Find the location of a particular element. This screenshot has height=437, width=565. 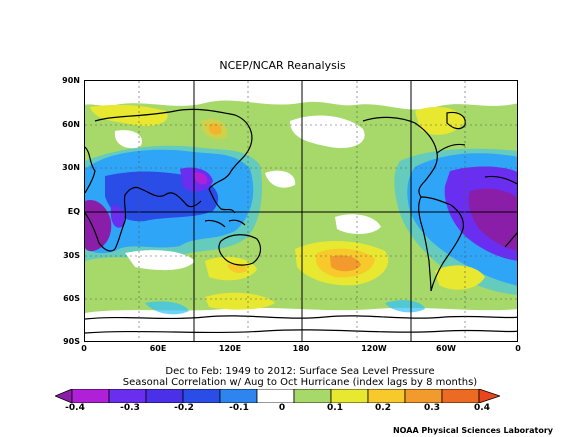

lat-label: 30N is located at coordinates (71, 167).